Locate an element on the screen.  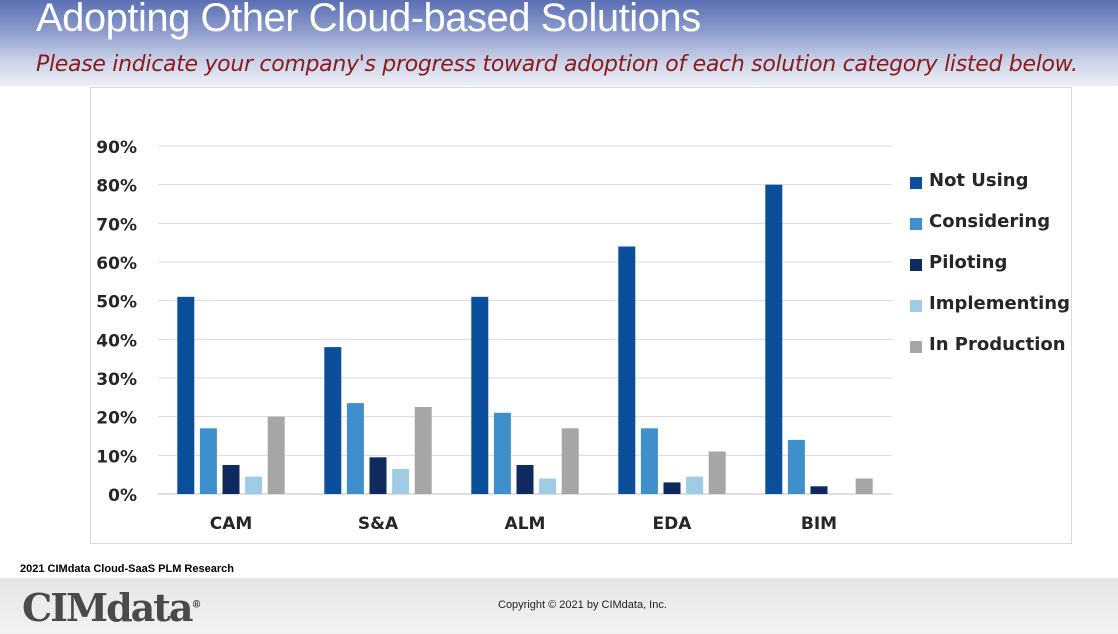
copyright-text: Copyright © 2021 by CIMdata, Inc. is located at coordinates (582, 605).